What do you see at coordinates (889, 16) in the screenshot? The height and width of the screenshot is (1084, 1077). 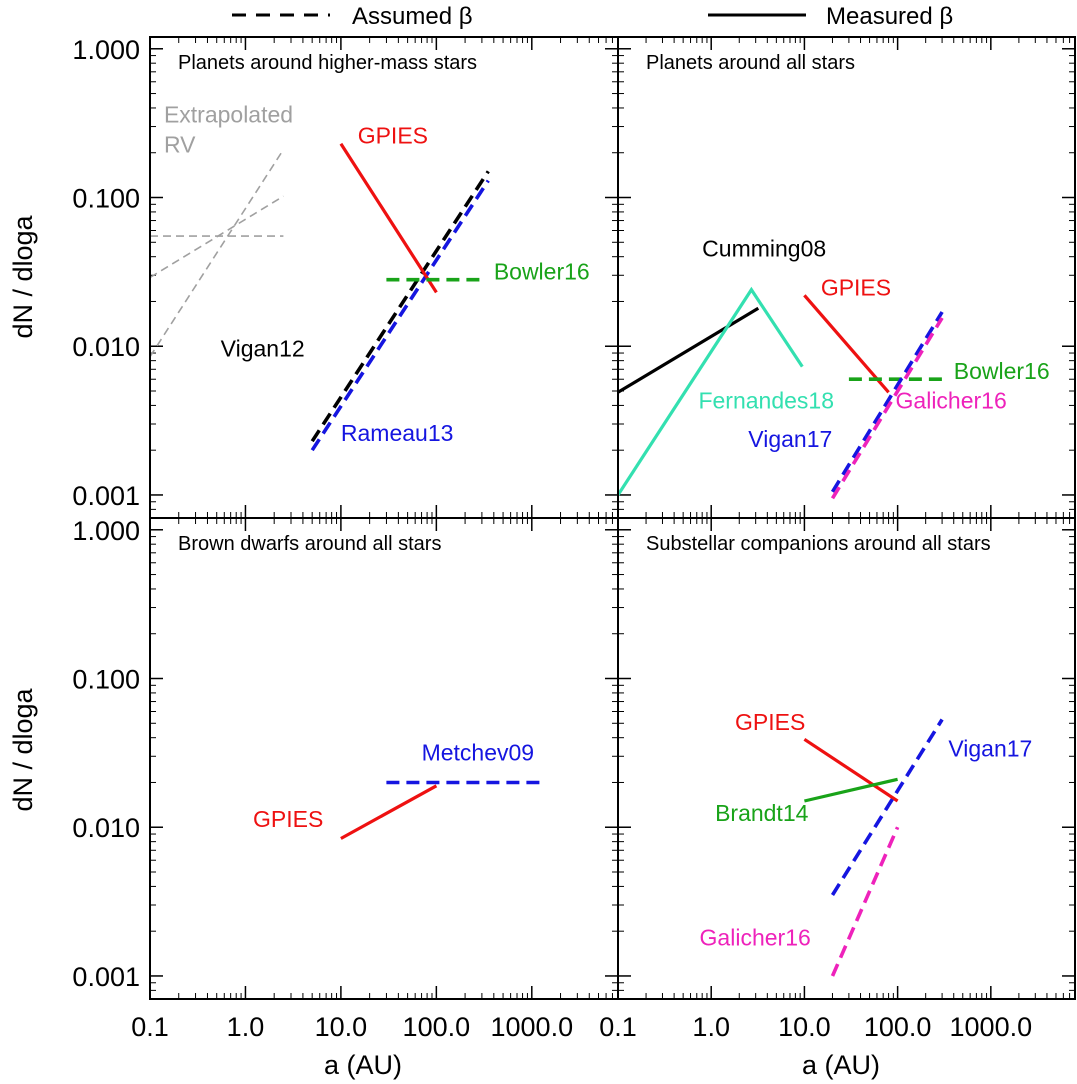 I see `legend-label-measured: Measured β` at bounding box center [889, 16].